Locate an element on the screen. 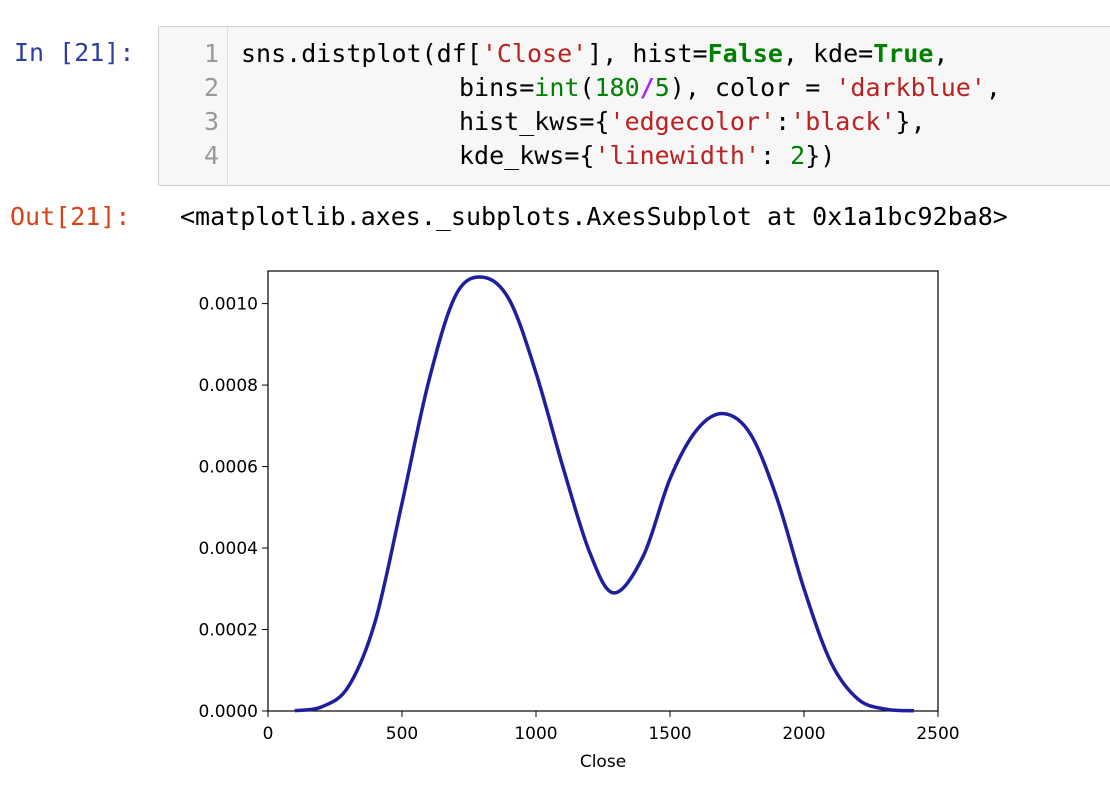 The image size is (1110, 786). code-token: 180 is located at coordinates (617, 87).